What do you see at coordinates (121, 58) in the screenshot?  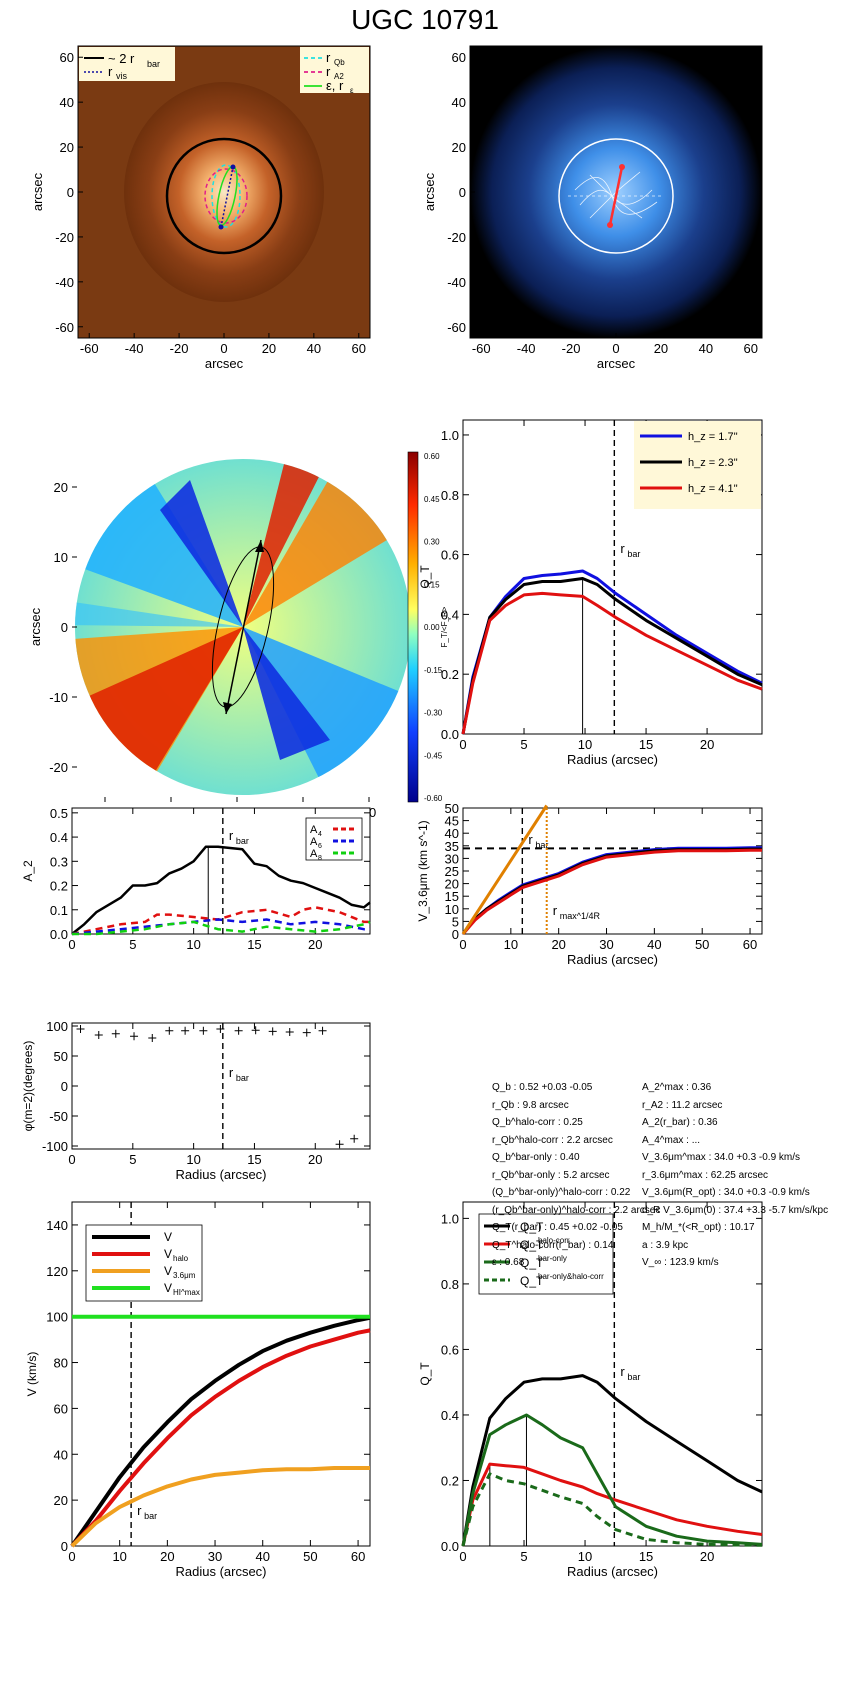 I see `legend-label: ~ 2 r` at bounding box center [121, 58].